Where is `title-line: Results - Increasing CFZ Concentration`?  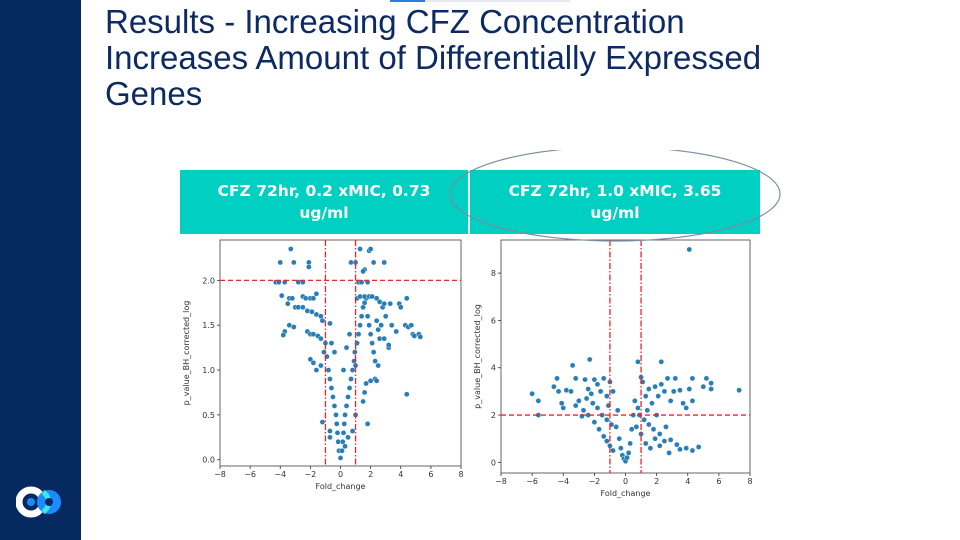 title-line: Results - Increasing CFZ Concentration is located at coordinates (395, 21).